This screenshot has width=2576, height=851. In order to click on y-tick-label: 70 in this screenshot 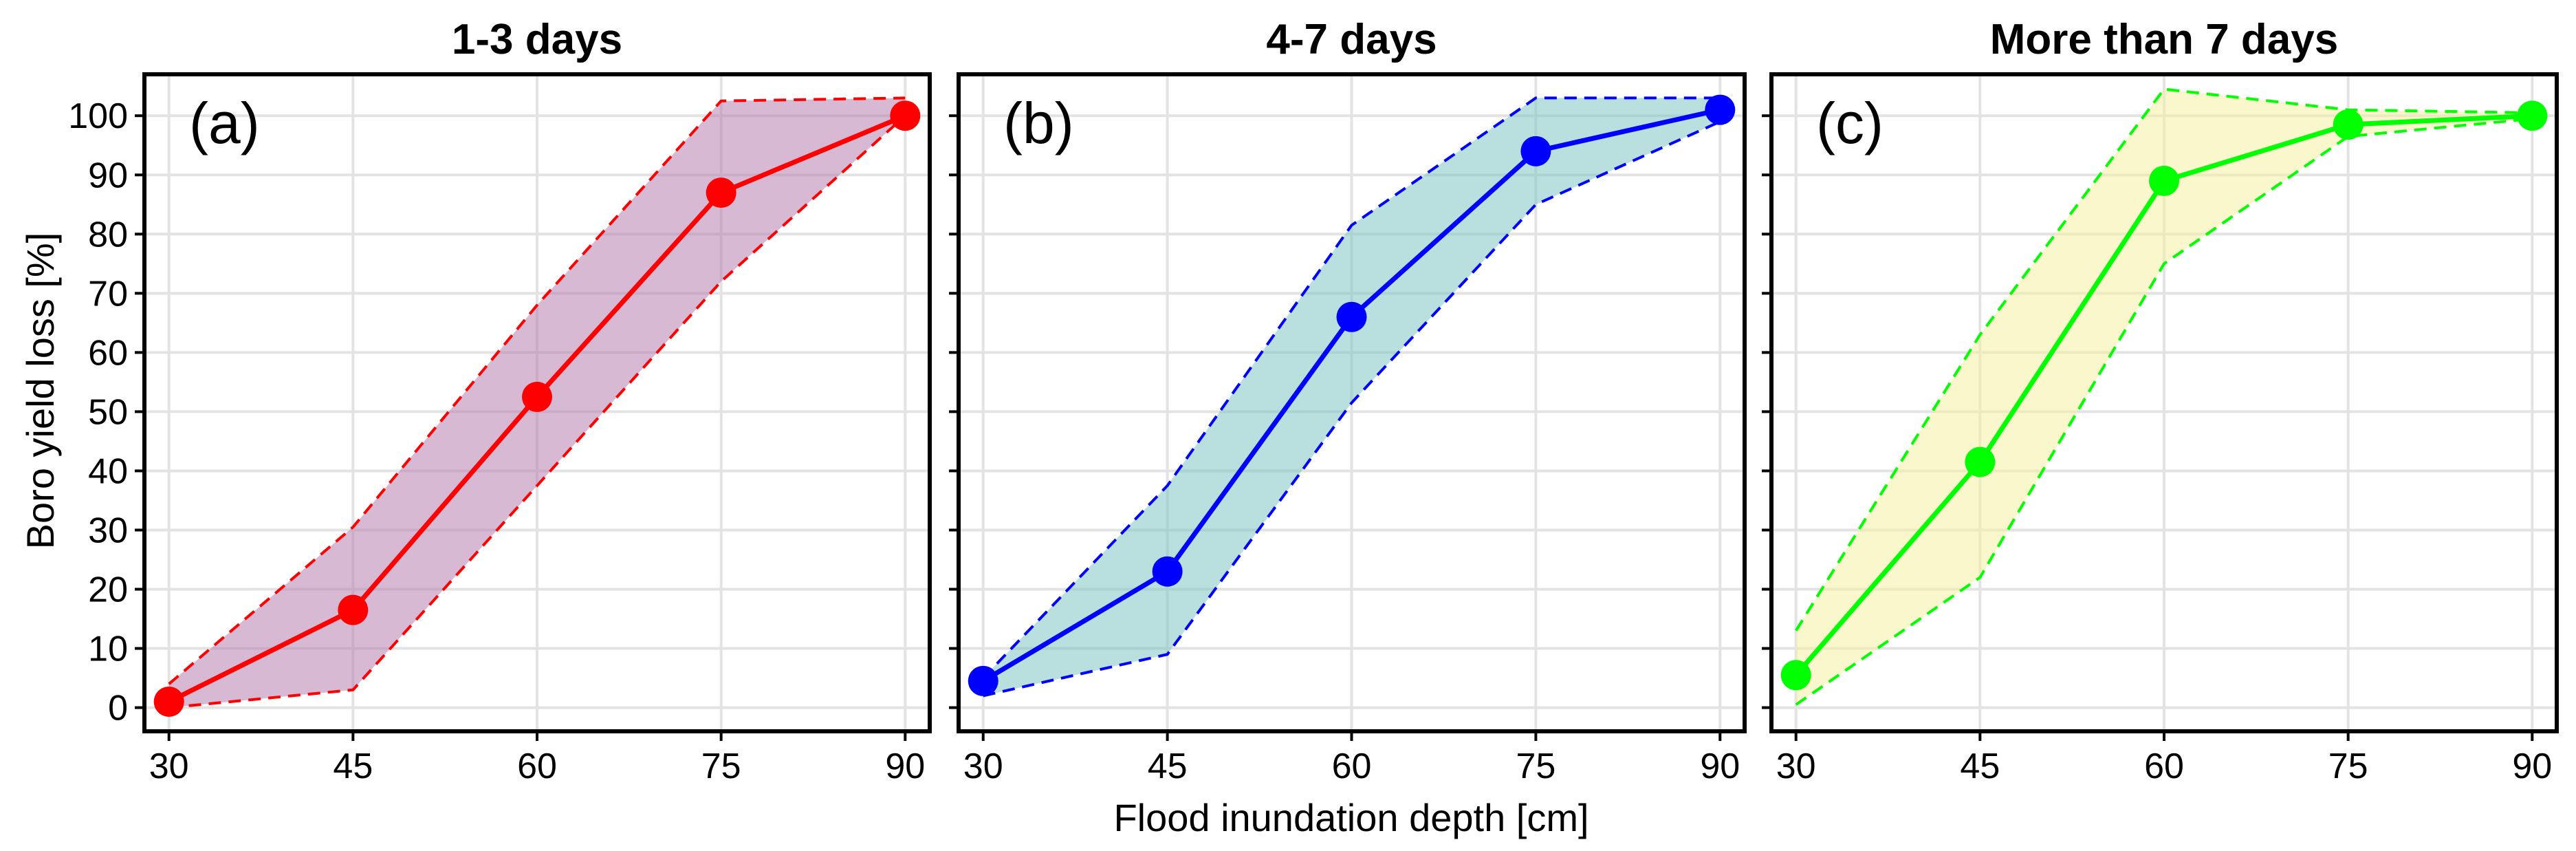, I will do `click(108, 294)`.